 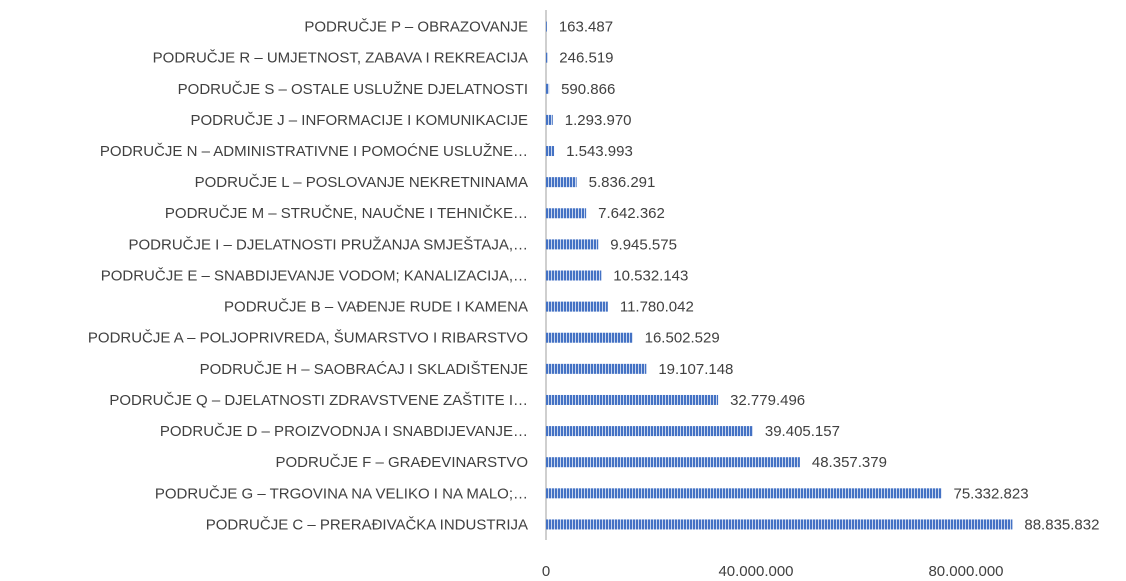 I want to click on y-tick-label: PODRUČJE H – SAOBRAĆAJ I SKLADIŠTENJE, so click(x=364, y=369).